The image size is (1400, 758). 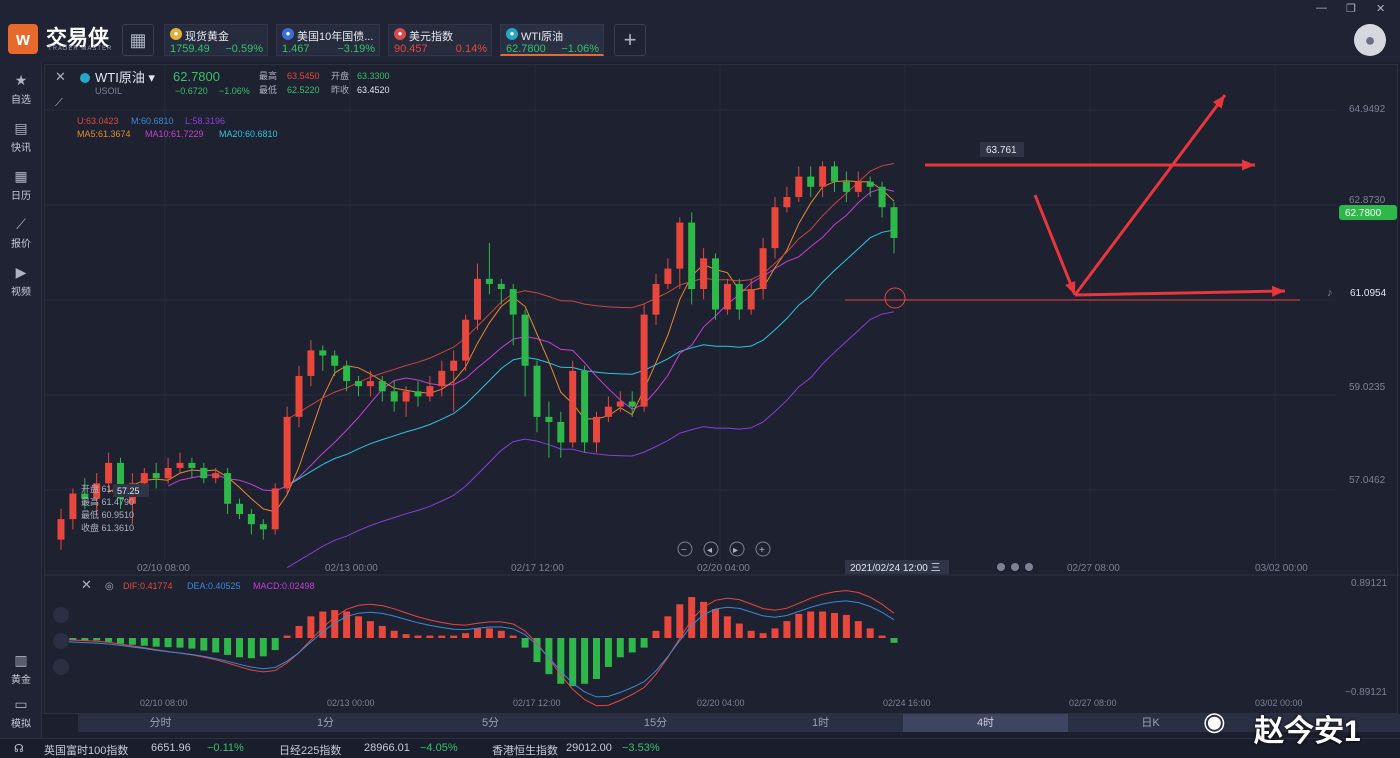 I want to click on period-tab-0: 分时, so click(x=160, y=723).